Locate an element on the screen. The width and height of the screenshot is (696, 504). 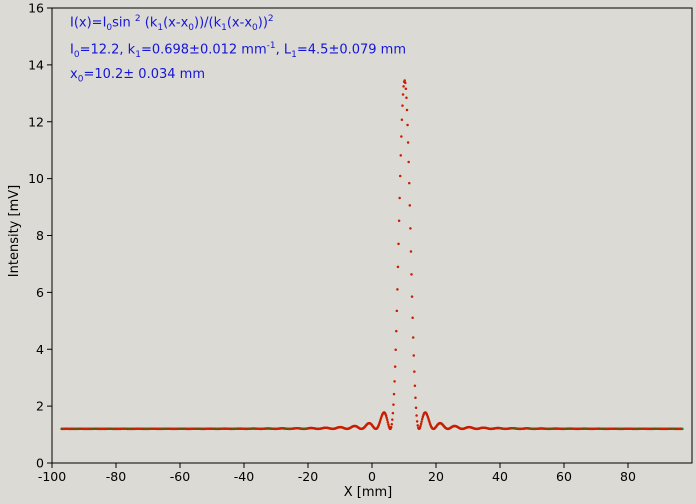
x-tick-label: 20 is located at coordinates (436, 476).